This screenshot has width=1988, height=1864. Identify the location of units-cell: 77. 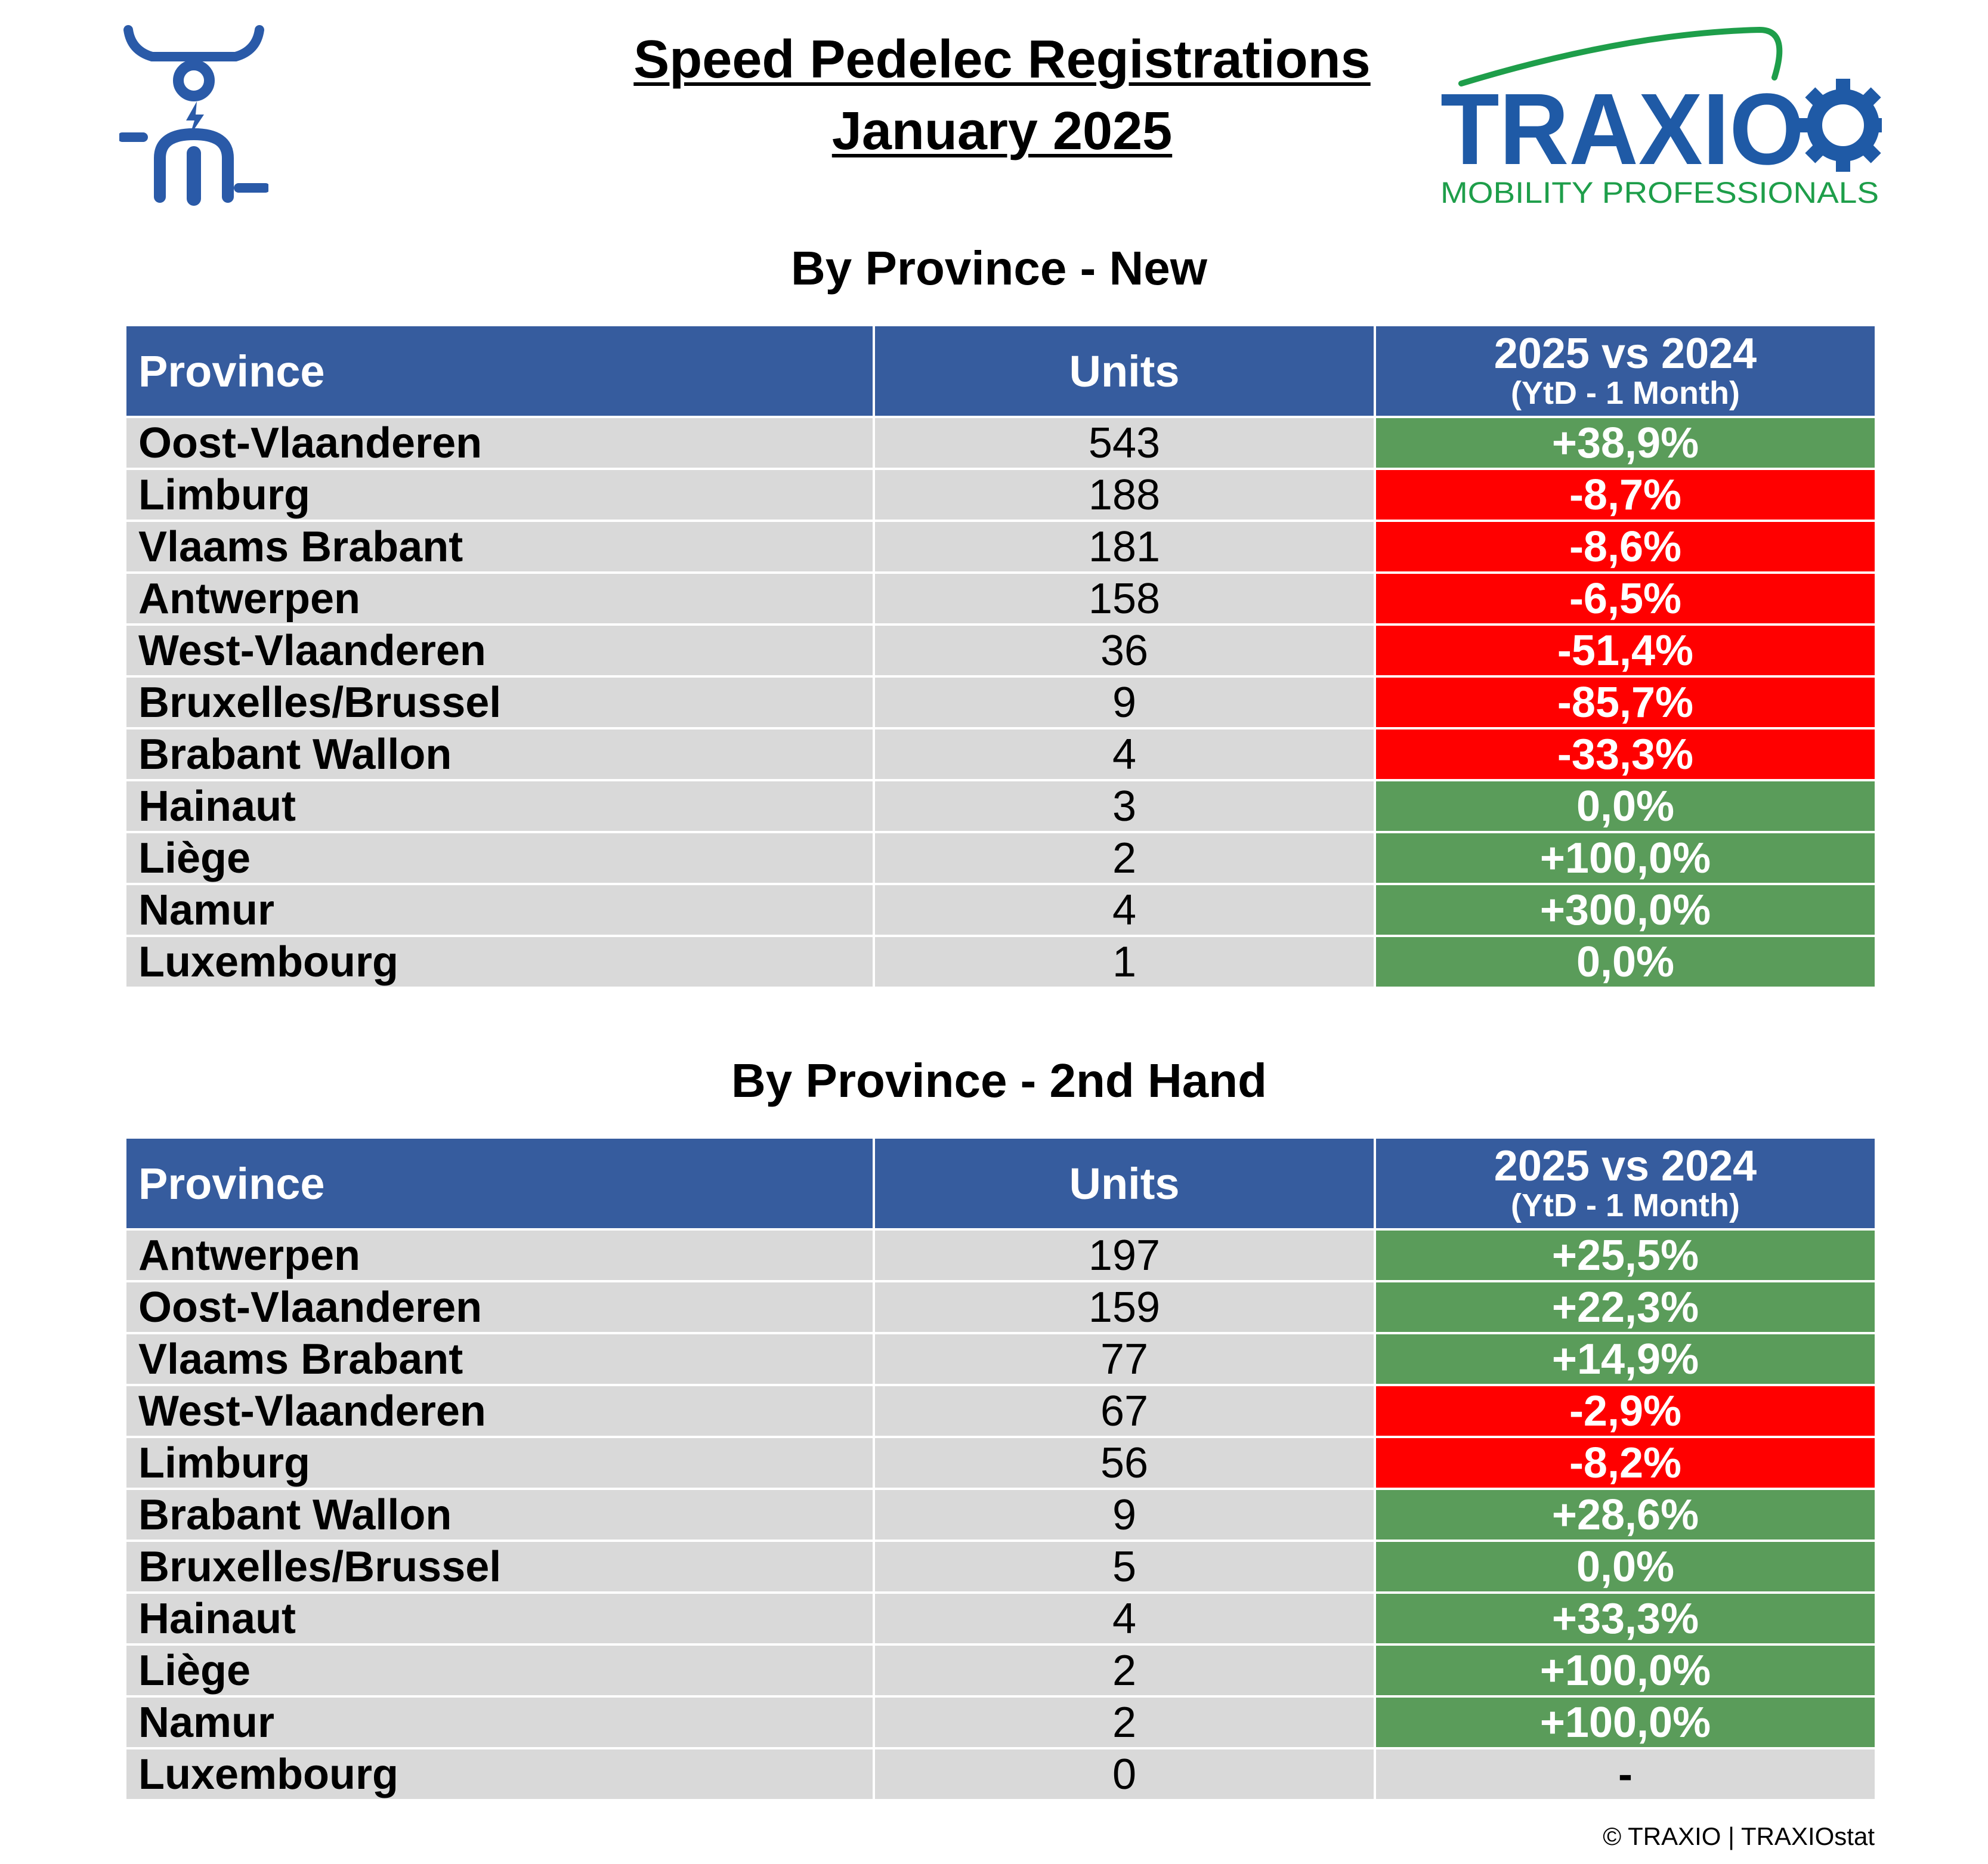
(1124, 1359).